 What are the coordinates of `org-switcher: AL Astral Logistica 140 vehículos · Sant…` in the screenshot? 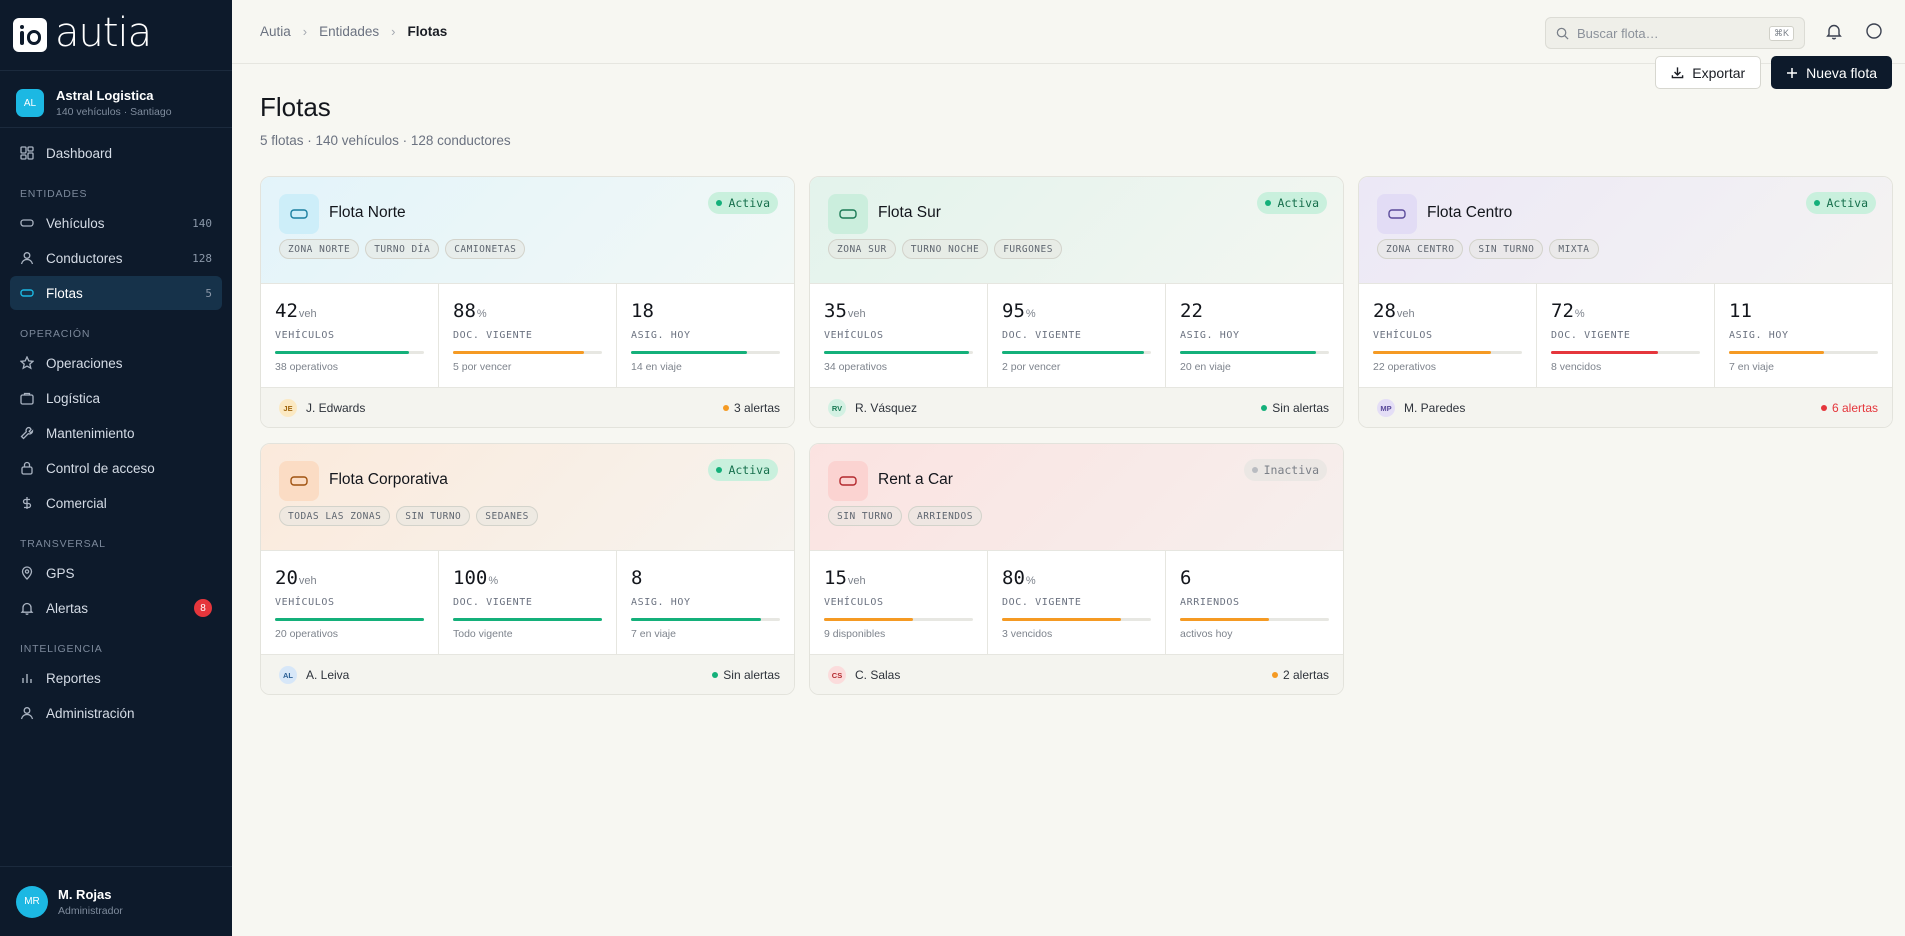 It's located at (116, 99).